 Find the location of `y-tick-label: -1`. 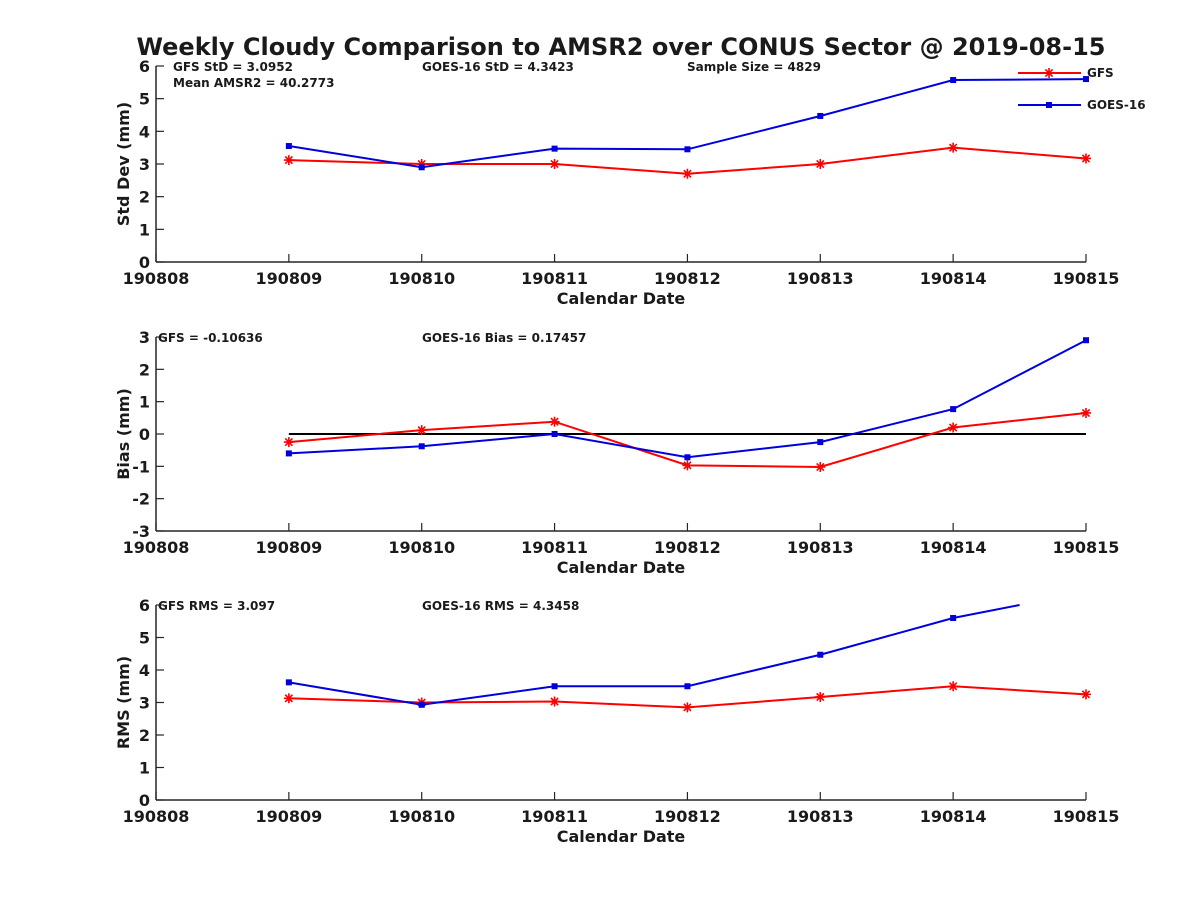

y-tick-label: -1 is located at coordinates (141, 466).